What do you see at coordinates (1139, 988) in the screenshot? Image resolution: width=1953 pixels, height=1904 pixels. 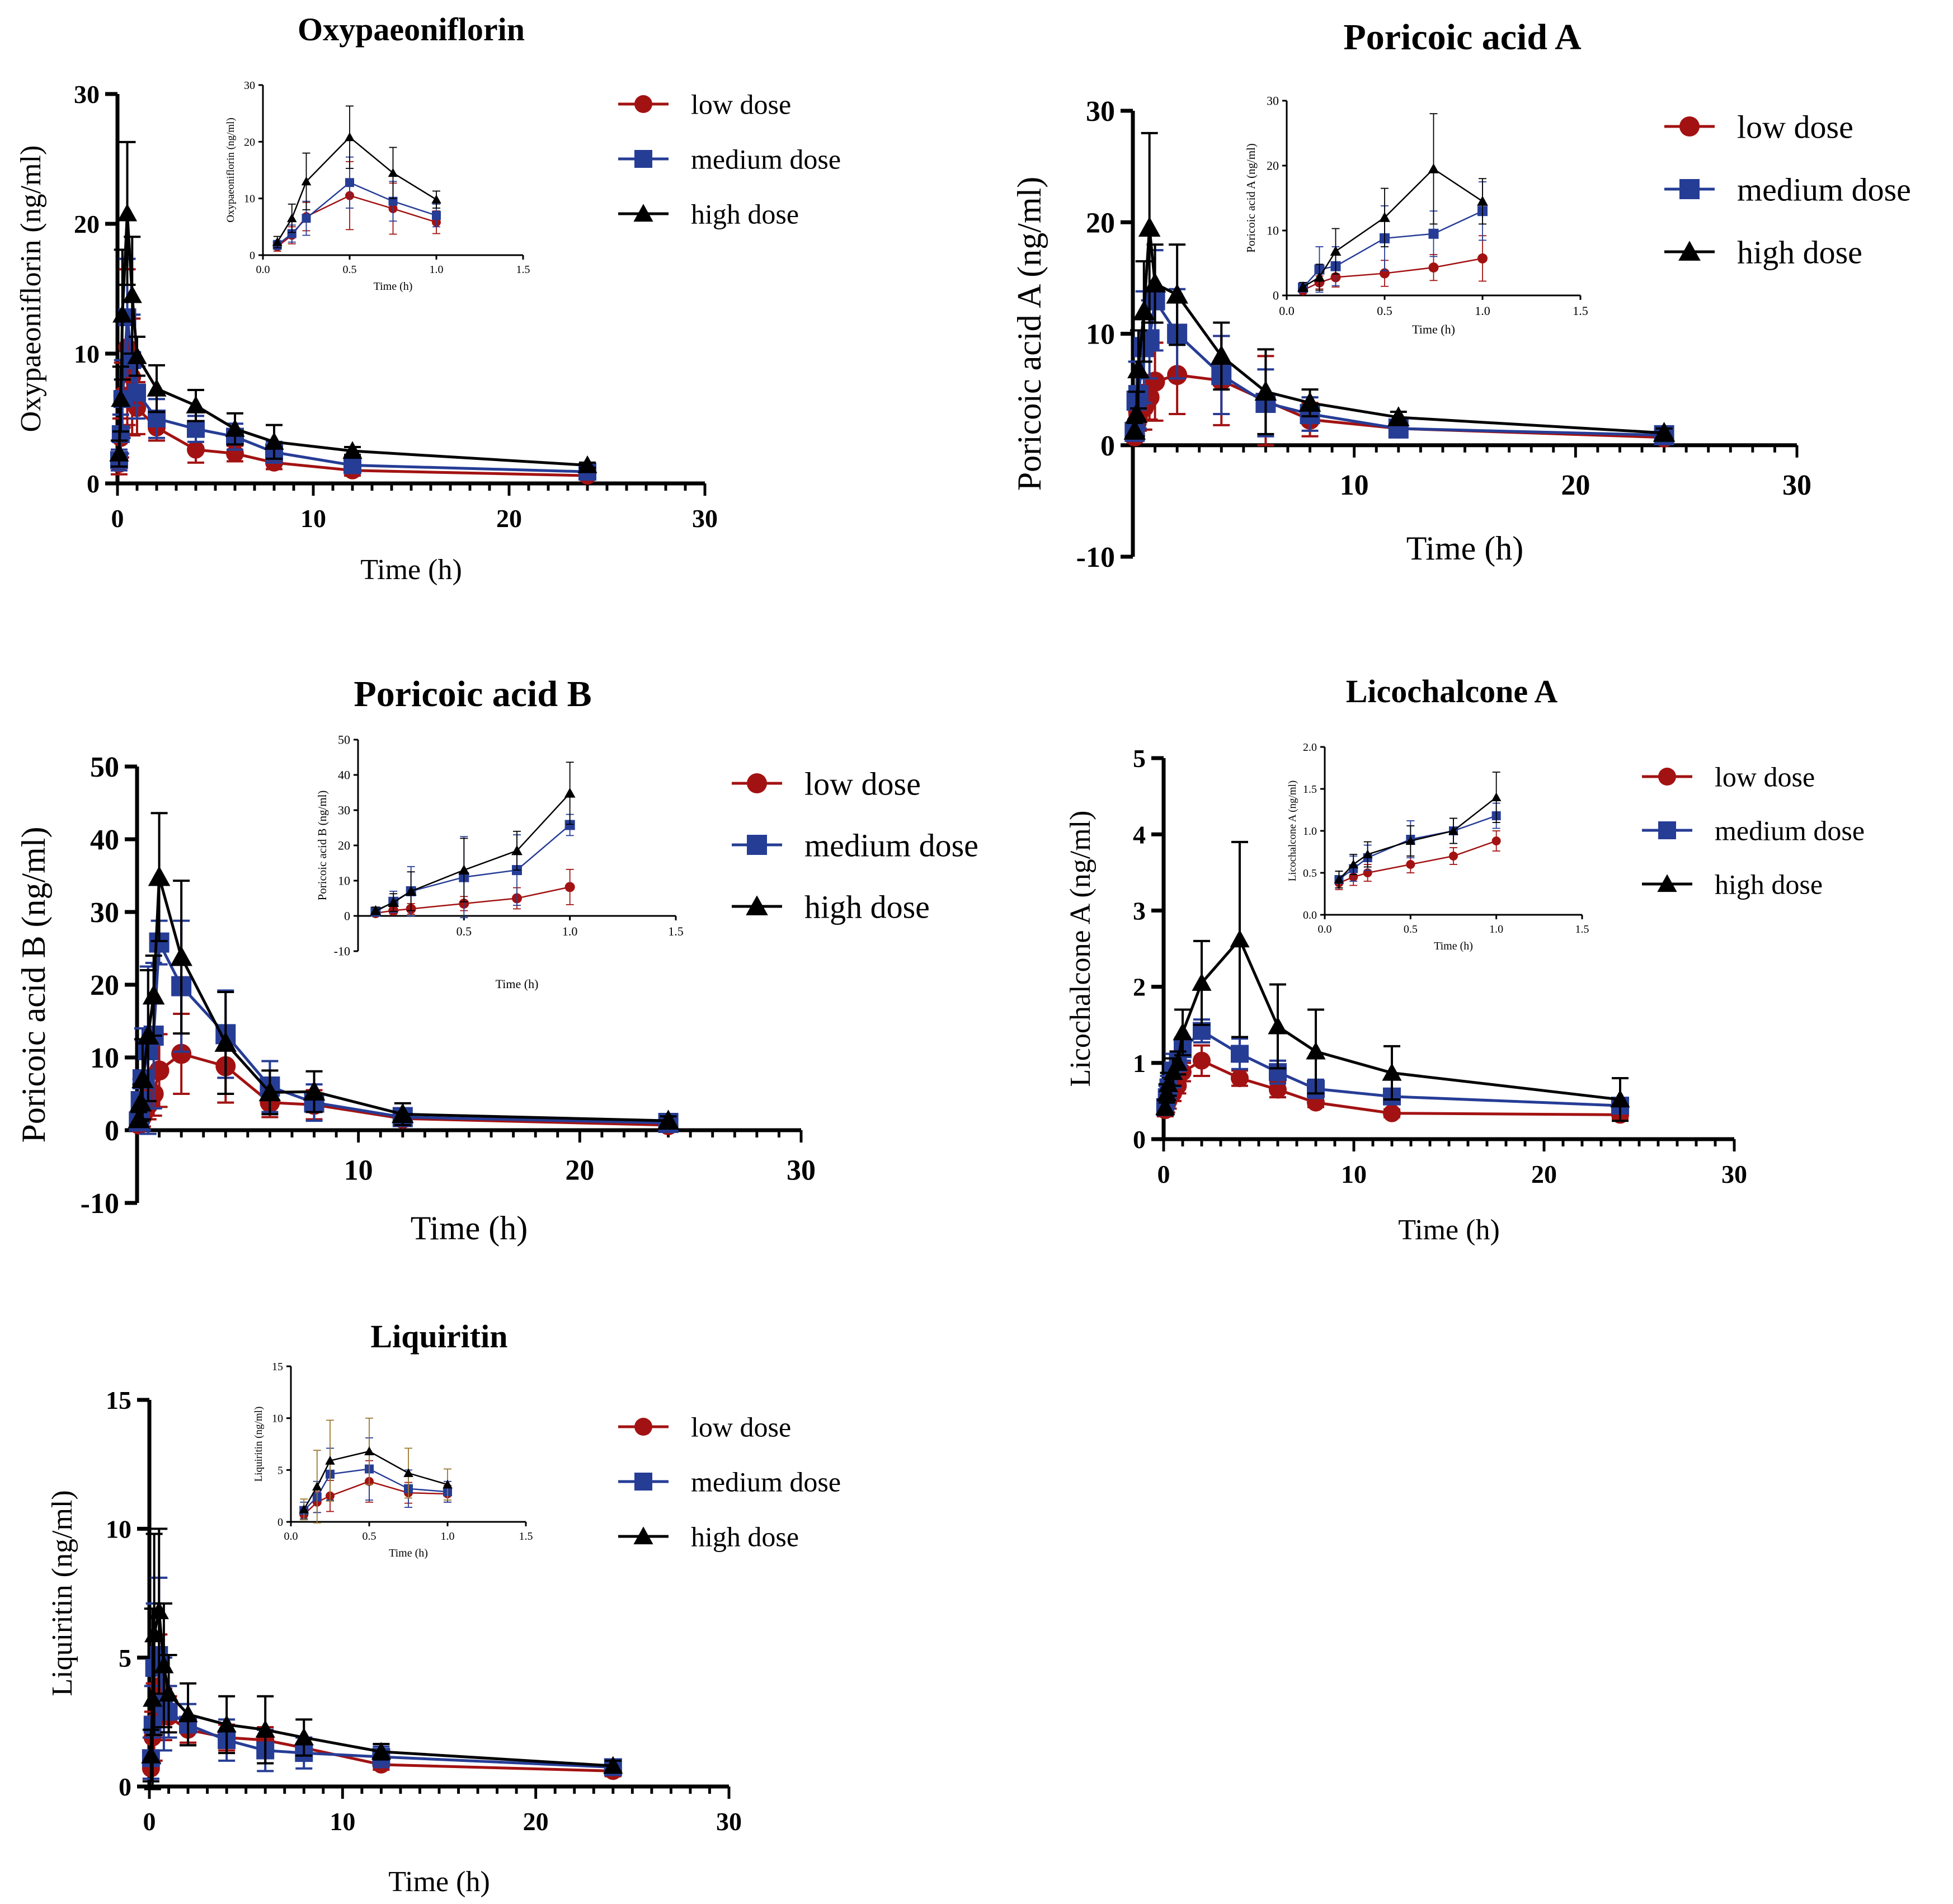 I see `main-y-tick-label: 2` at bounding box center [1139, 988].